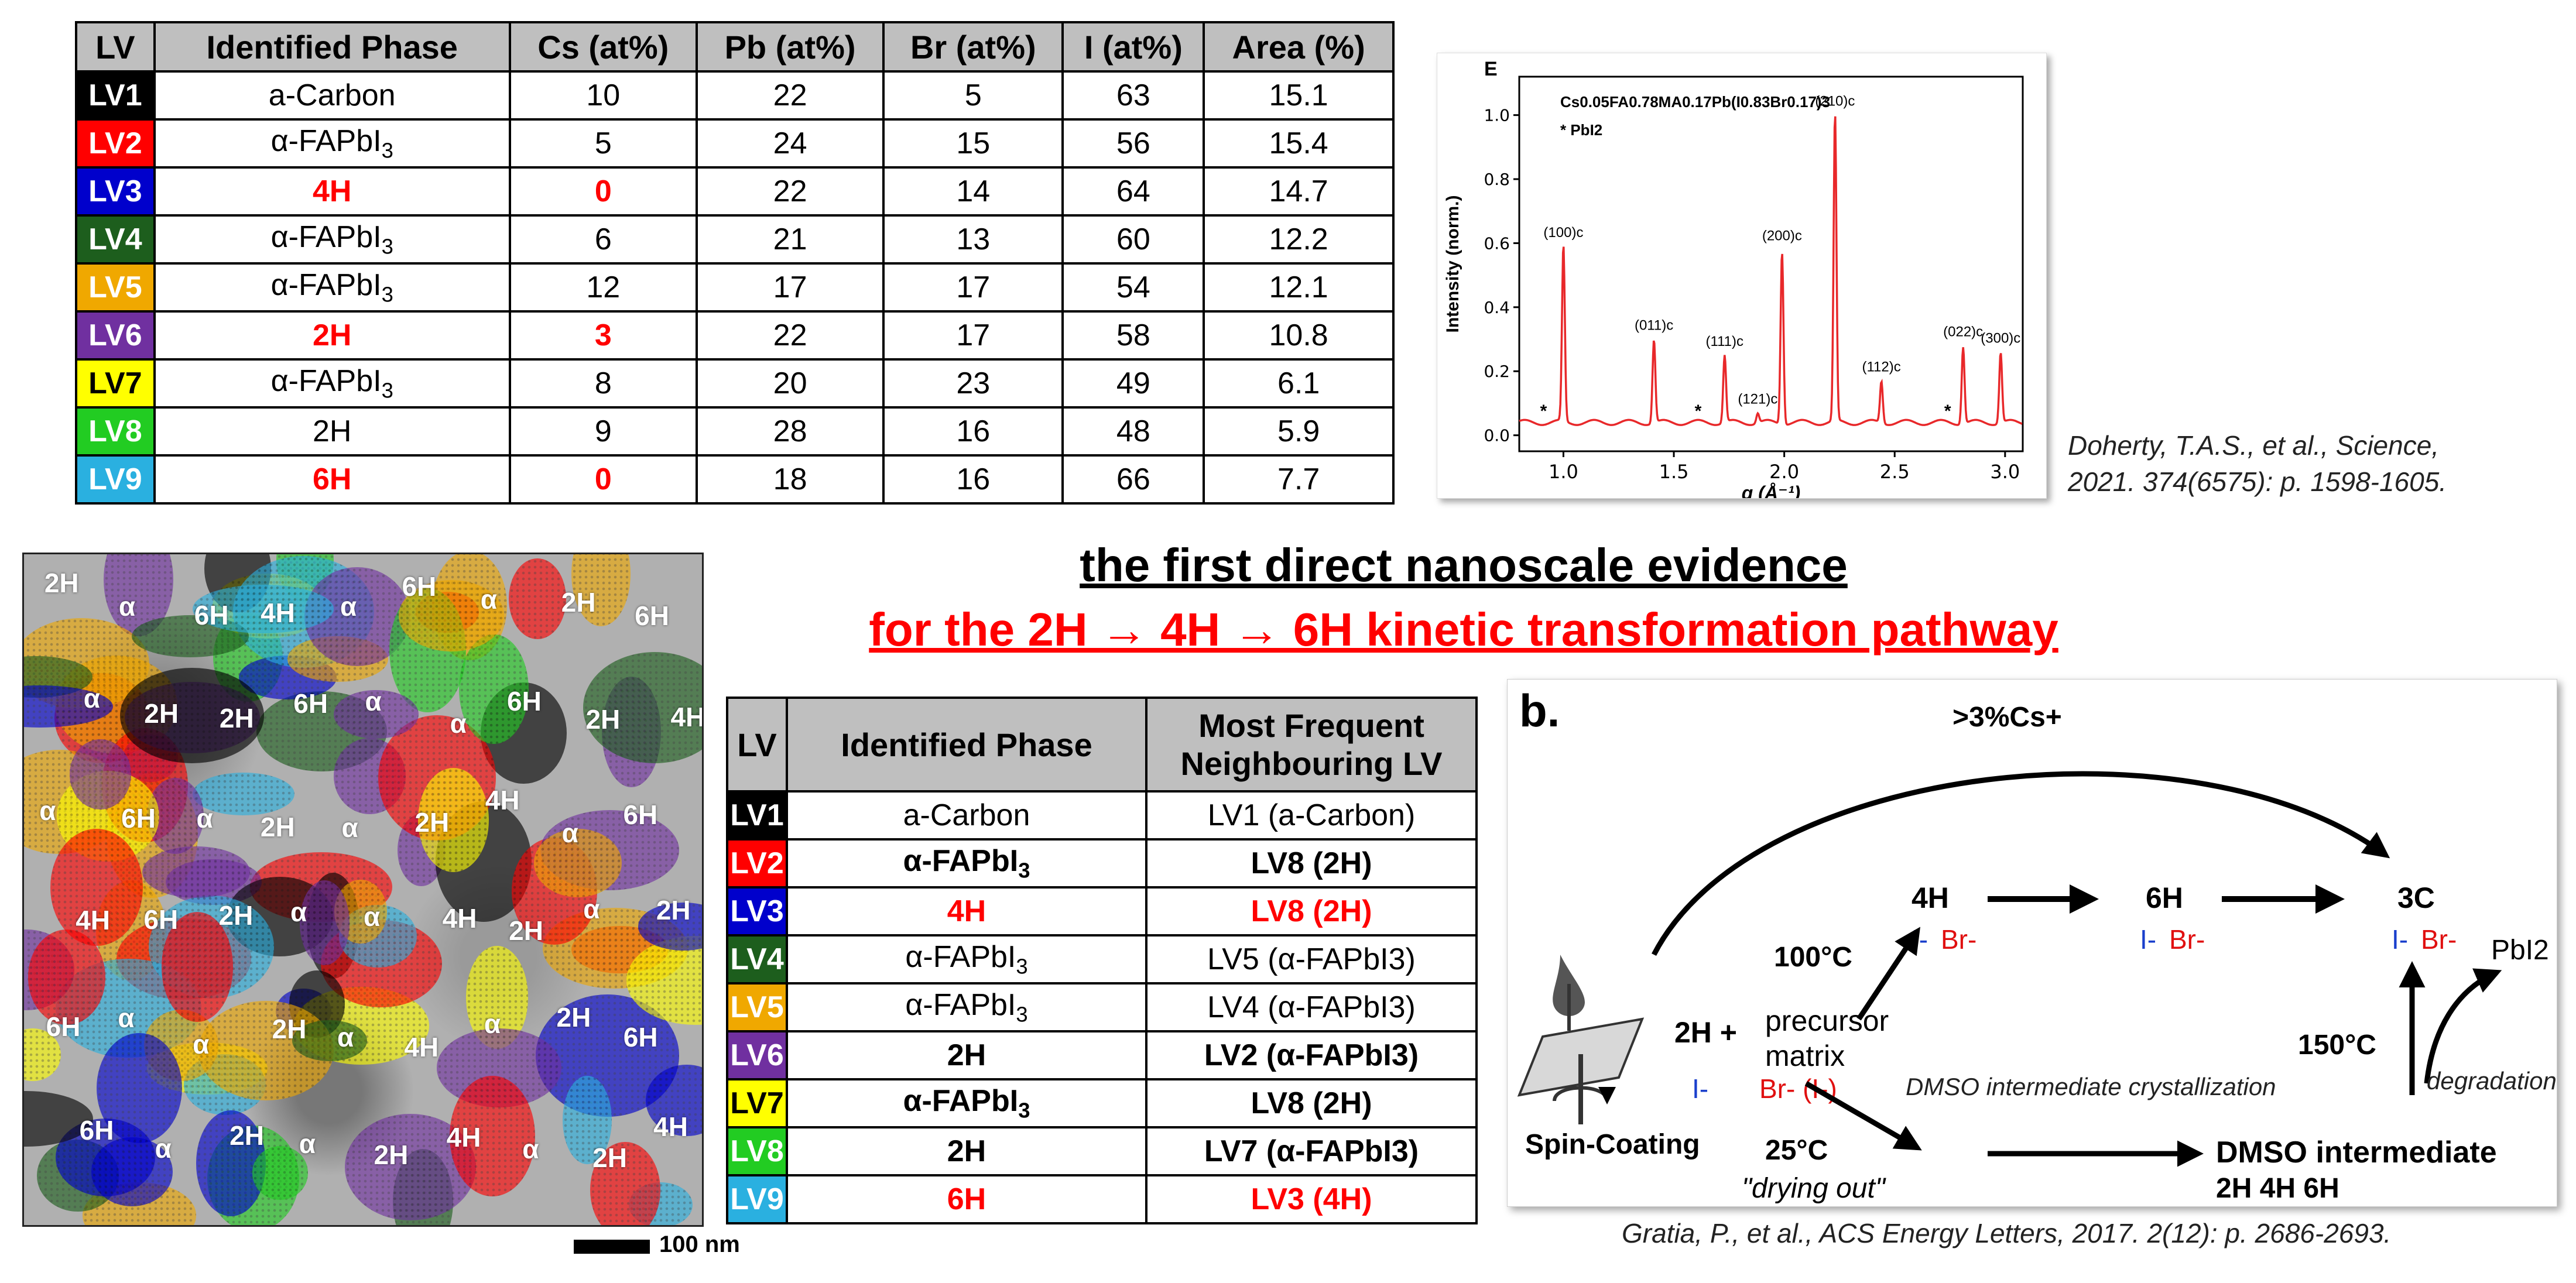 This screenshot has width=2576, height=1283. What do you see at coordinates (735, 287) in the screenshot?
I see `table1-row: LV5 α-FAPbI3 12 17 17 54 12.1` at bounding box center [735, 287].